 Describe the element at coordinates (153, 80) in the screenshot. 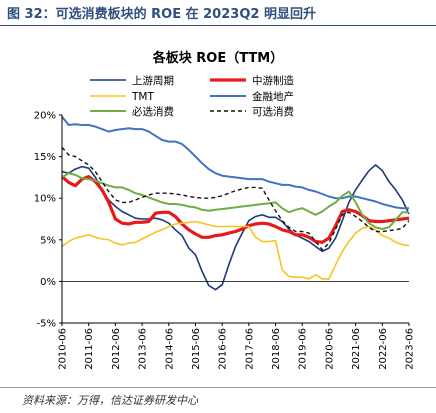

I see `legend-label-1: 上游周期` at that location.